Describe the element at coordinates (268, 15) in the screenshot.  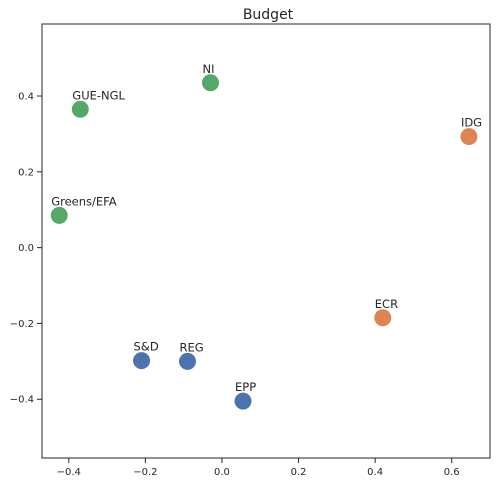
I see `chart-title: Budget` at that location.